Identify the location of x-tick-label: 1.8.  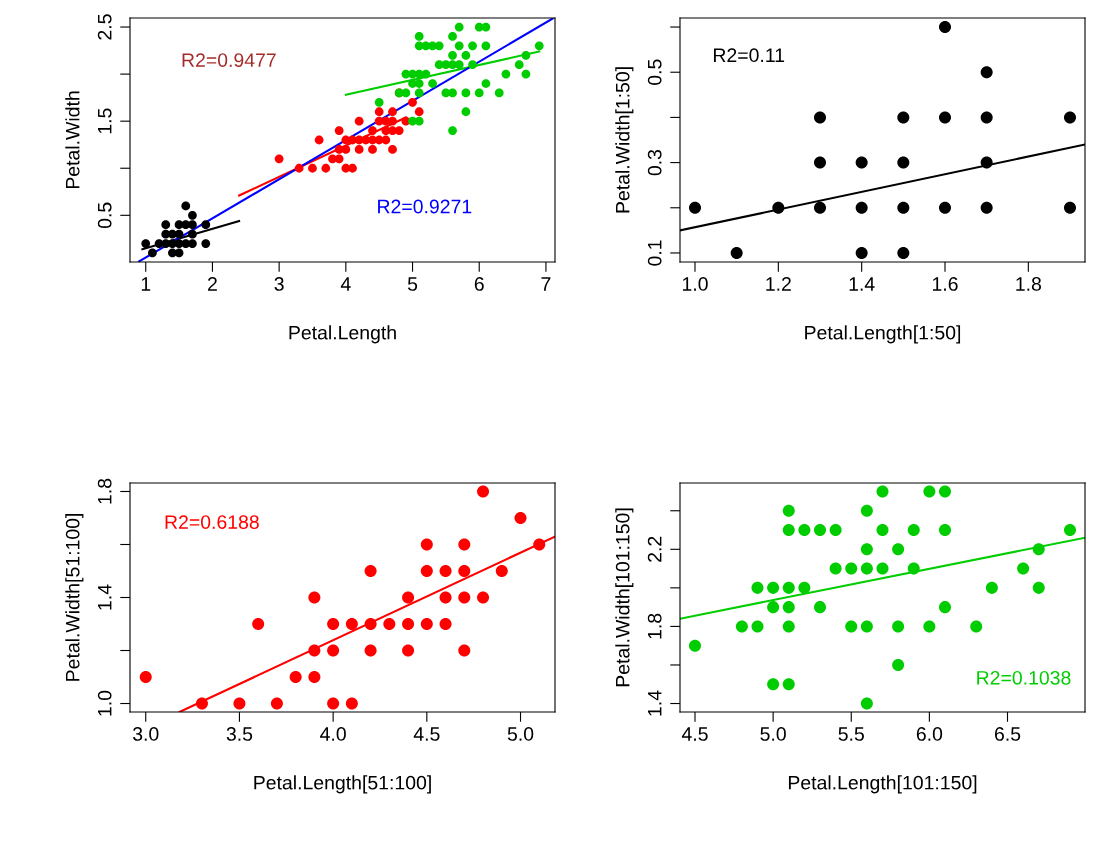
(1028, 284).